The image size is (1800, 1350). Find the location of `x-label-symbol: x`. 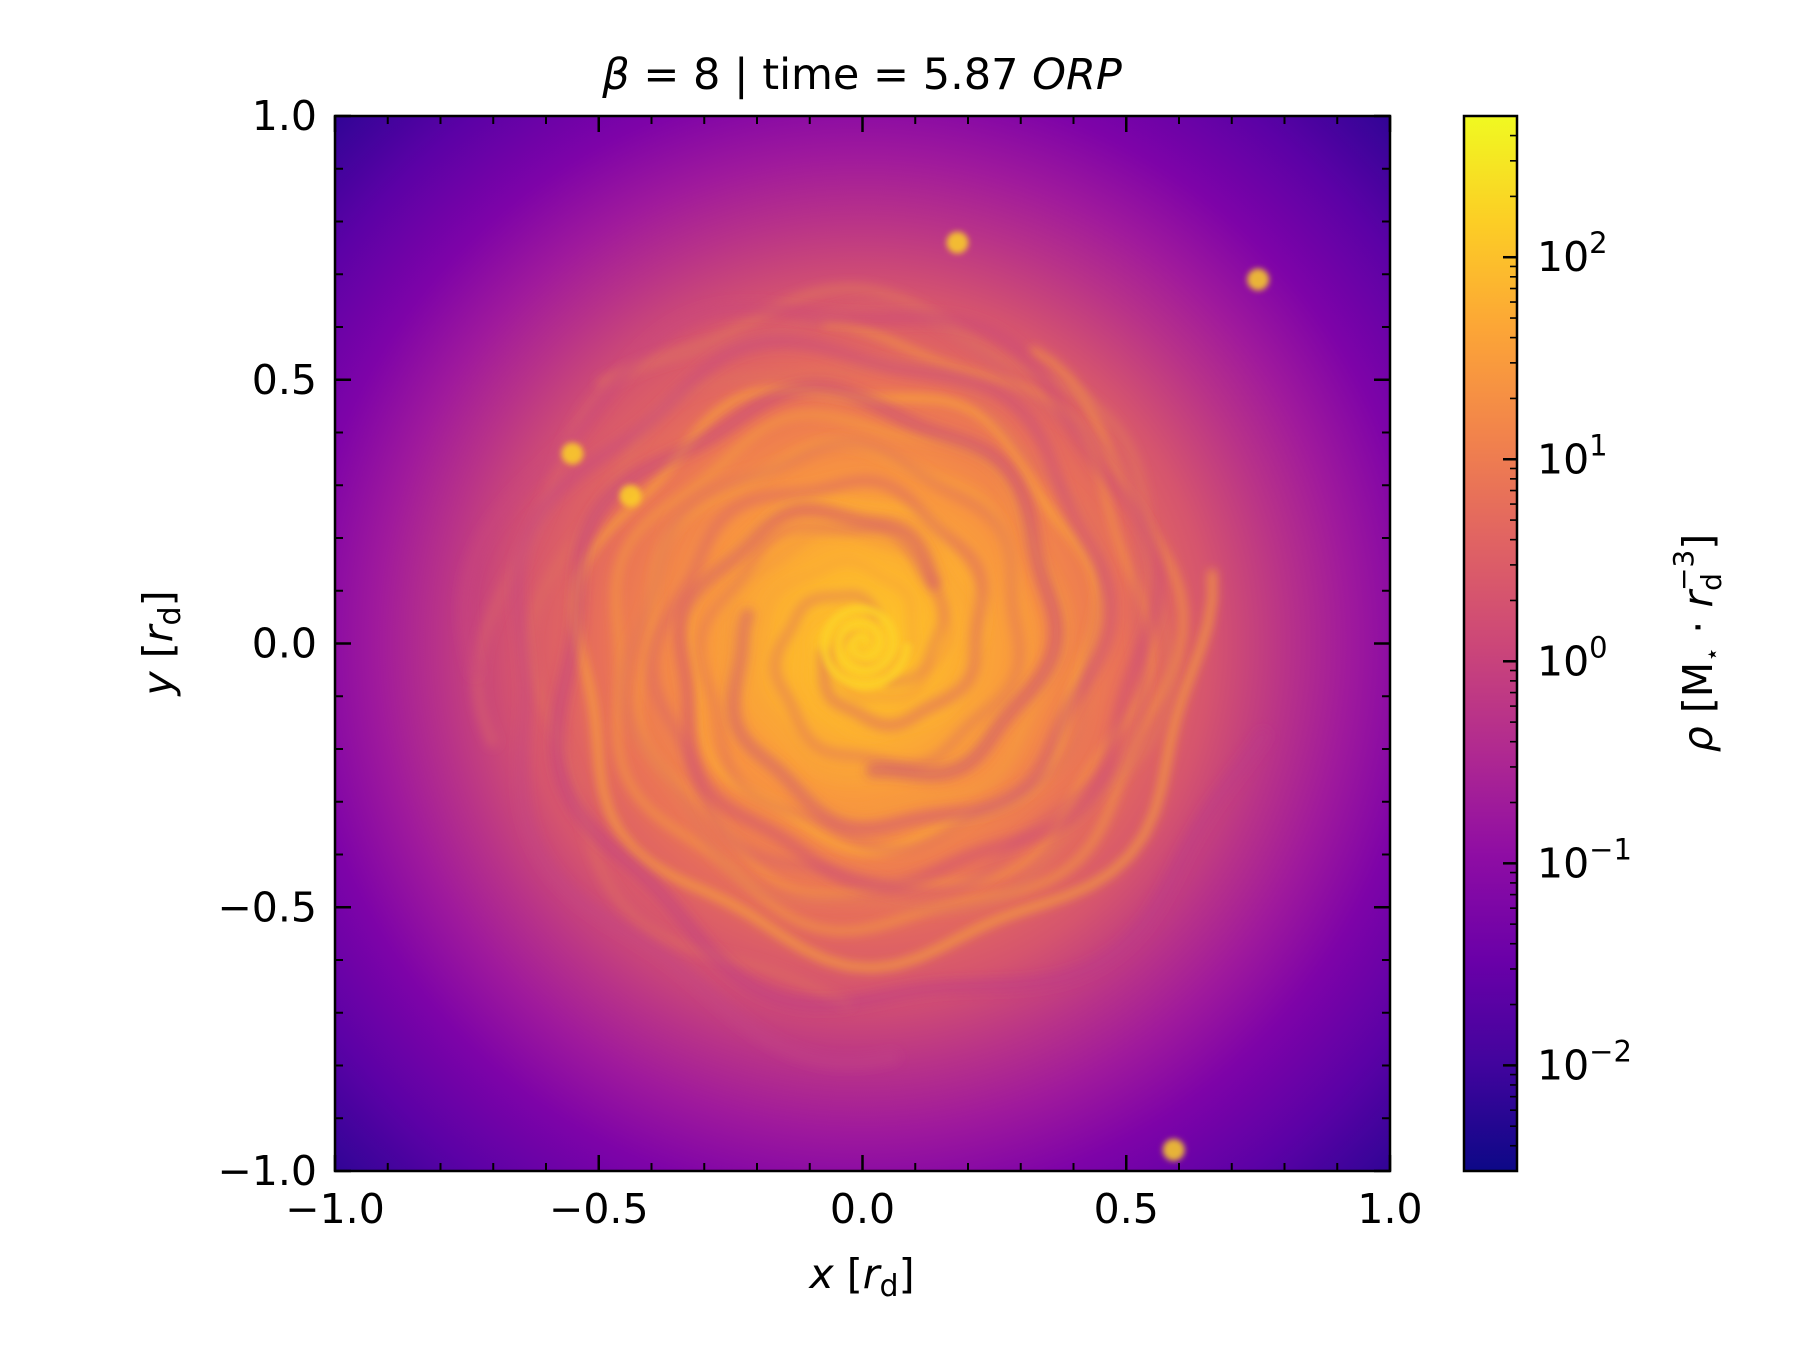

x-label-symbol: x is located at coordinates (820, 1274).